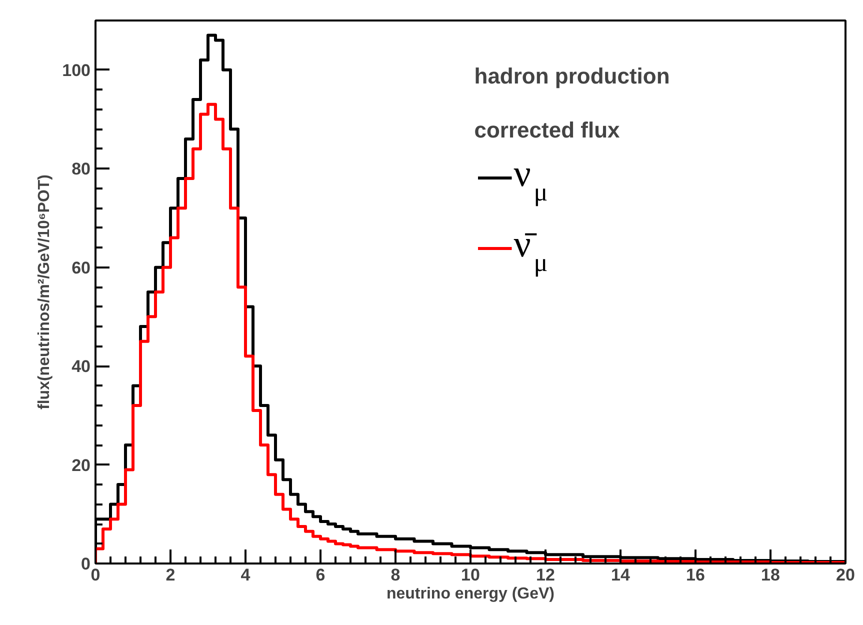 The image size is (863, 625). Describe the element at coordinates (81, 169) in the screenshot. I see `y-tick-label: 80` at that location.